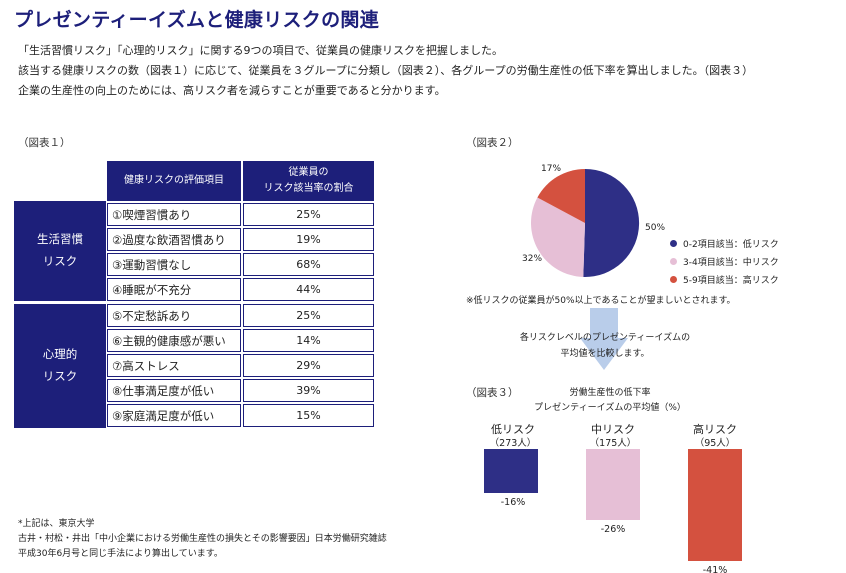 This screenshot has height=573, width=846. I want to click on group-psychological-line1: 心理的, so click(60, 354).